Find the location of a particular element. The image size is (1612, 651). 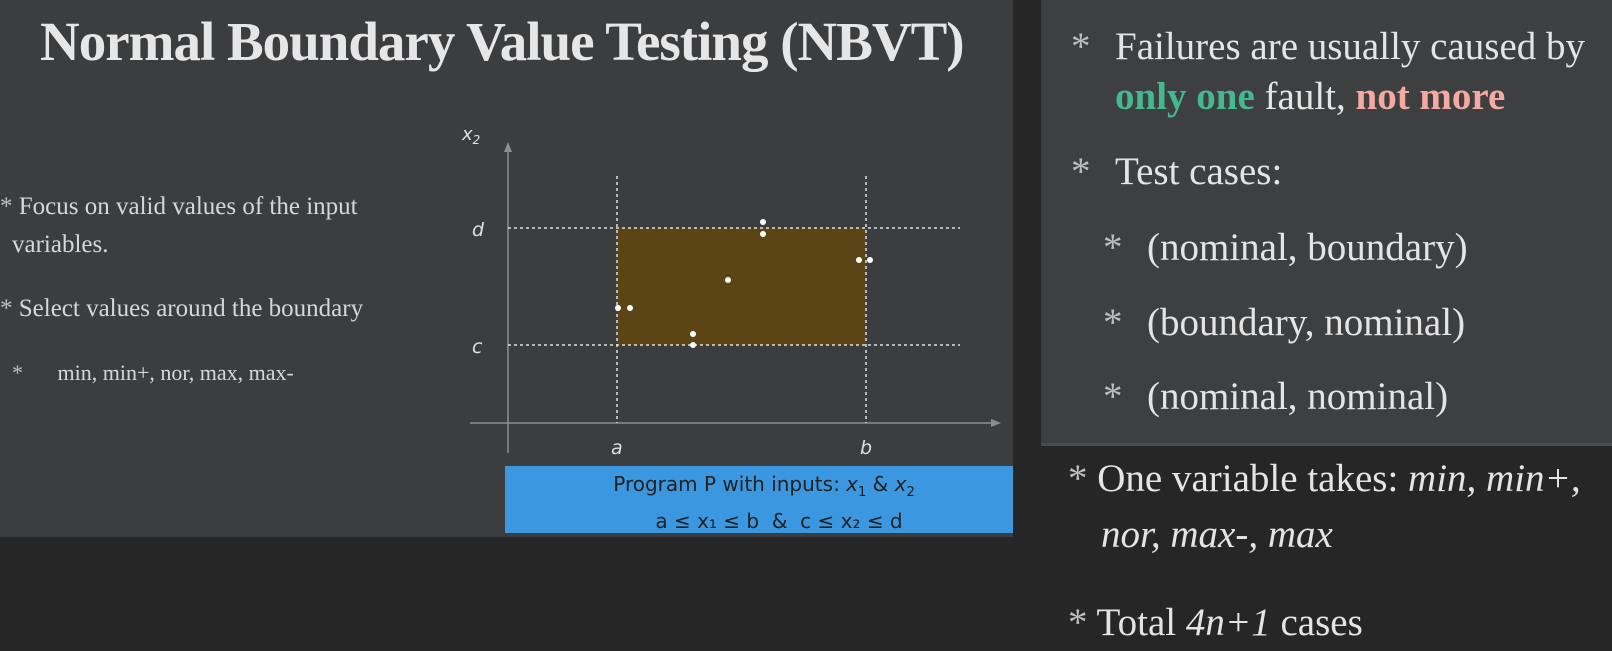

bullet-text: Select values around the boundary is located at coordinates (191, 308).